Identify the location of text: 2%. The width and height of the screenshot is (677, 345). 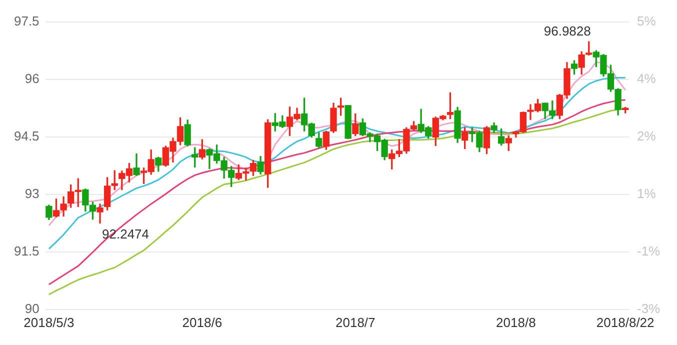
(646, 136).